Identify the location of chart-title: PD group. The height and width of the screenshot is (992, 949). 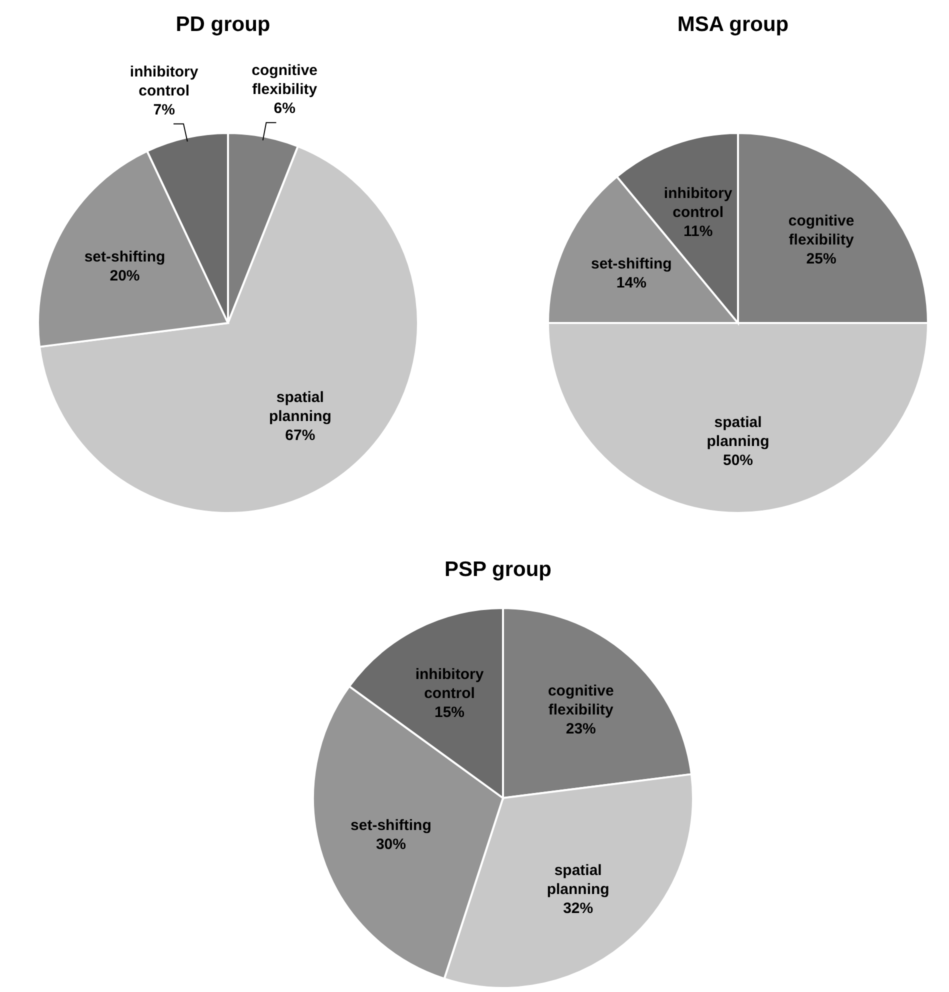
(223, 25).